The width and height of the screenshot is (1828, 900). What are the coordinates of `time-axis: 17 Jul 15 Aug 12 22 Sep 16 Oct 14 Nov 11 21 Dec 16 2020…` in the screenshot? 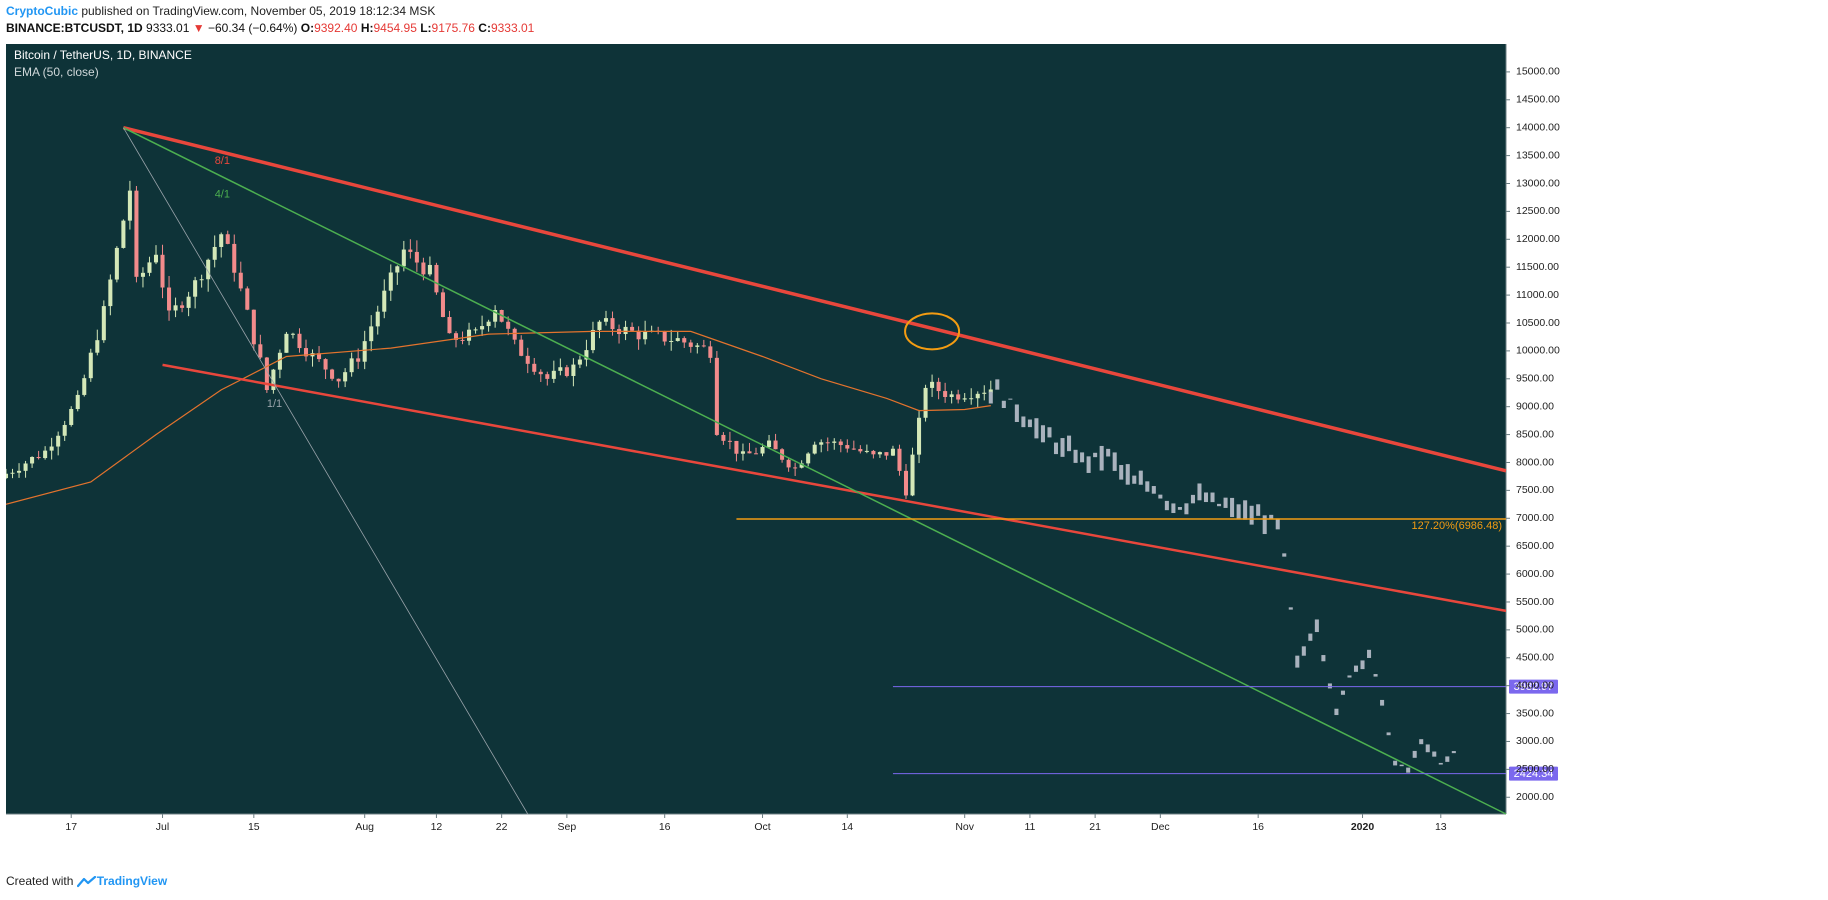 It's located at (756, 823).